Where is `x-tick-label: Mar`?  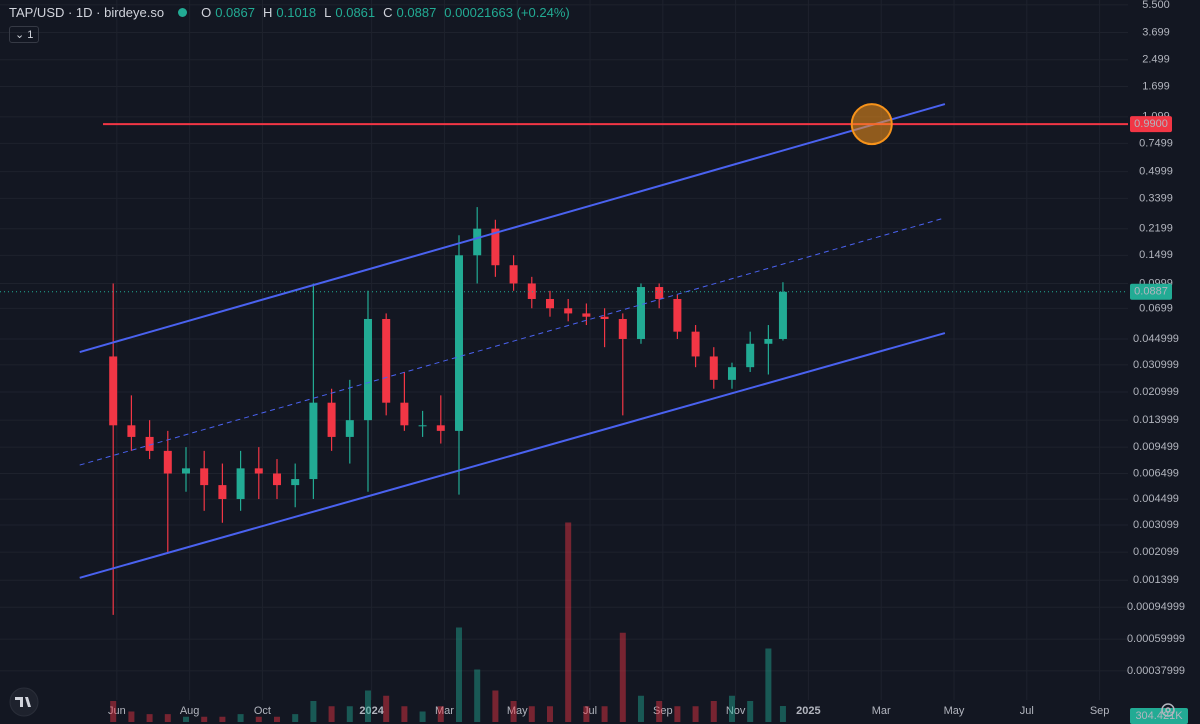 x-tick-label: Mar is located at coordinates (444, 711).